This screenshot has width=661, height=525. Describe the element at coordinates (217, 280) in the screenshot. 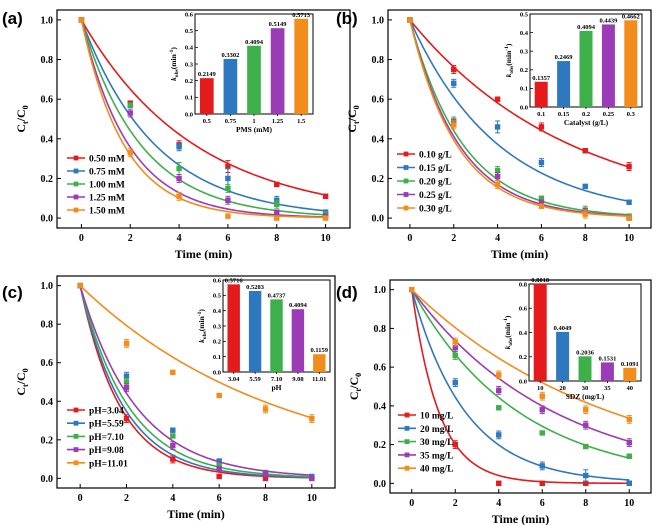

I see `inset-y-tick-label: 0.6` at that location.